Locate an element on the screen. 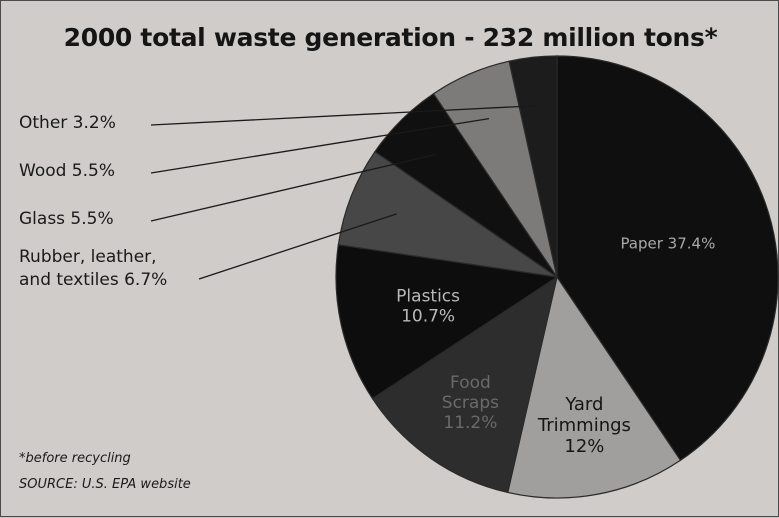 The height and width of the screenshot is (518, 779). slice-label-plastics: Plastics 10.7% is located at coordinates (428, 307).